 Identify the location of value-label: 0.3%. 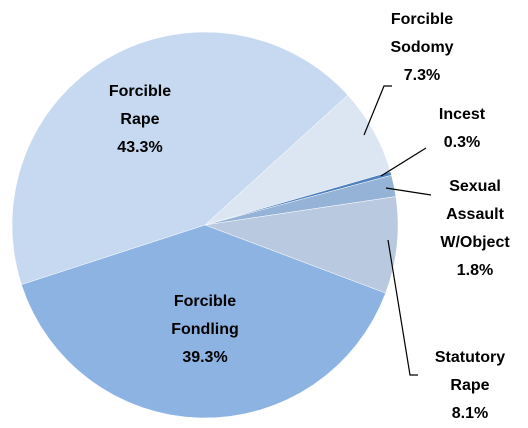
(462, 142).